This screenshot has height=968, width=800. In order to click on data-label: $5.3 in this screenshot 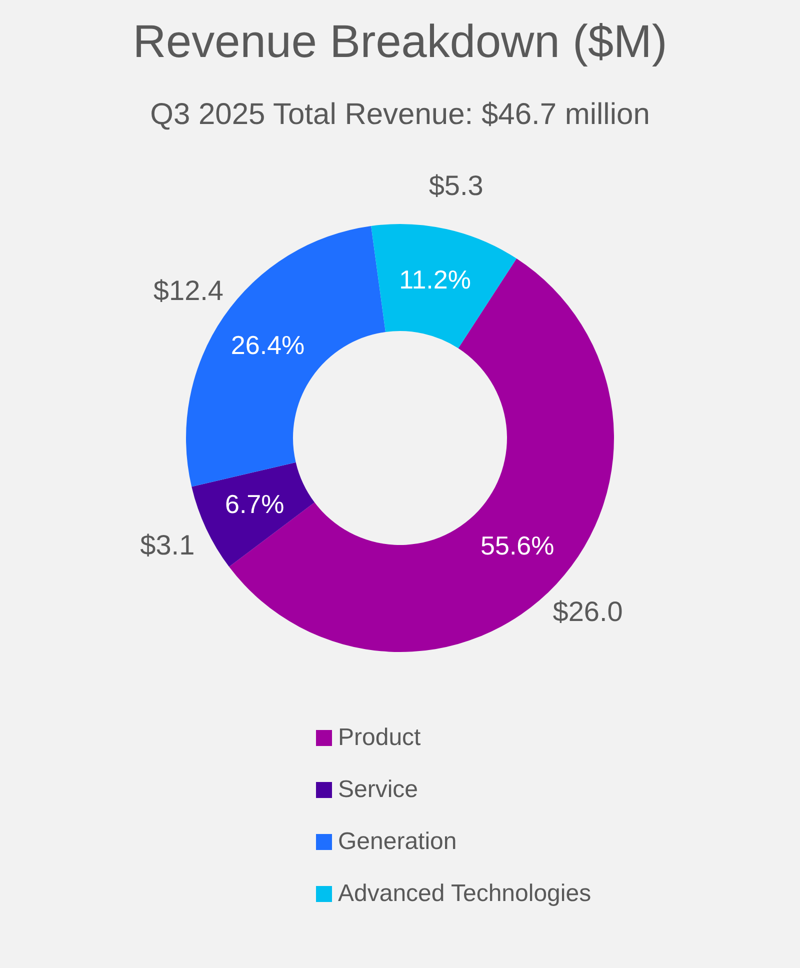, I will do `click(456, 186)`.